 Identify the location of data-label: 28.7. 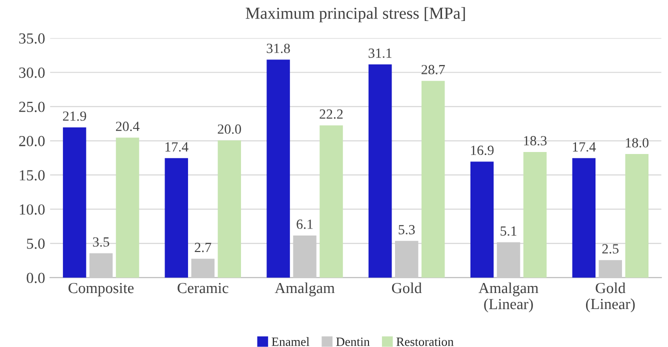
(433, 69).